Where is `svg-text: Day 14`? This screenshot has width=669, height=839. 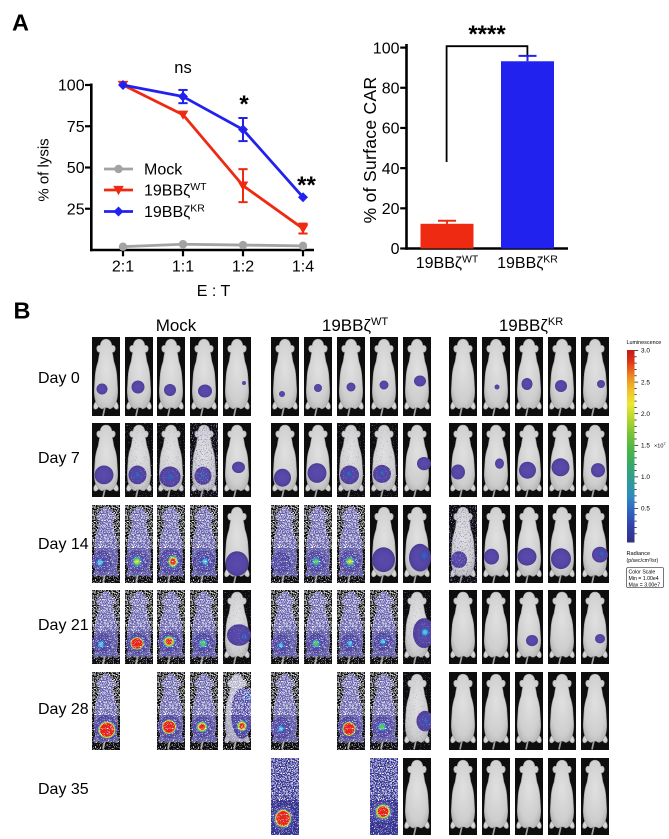 svg-text: Day 14 is located at coordinates (63, 544).